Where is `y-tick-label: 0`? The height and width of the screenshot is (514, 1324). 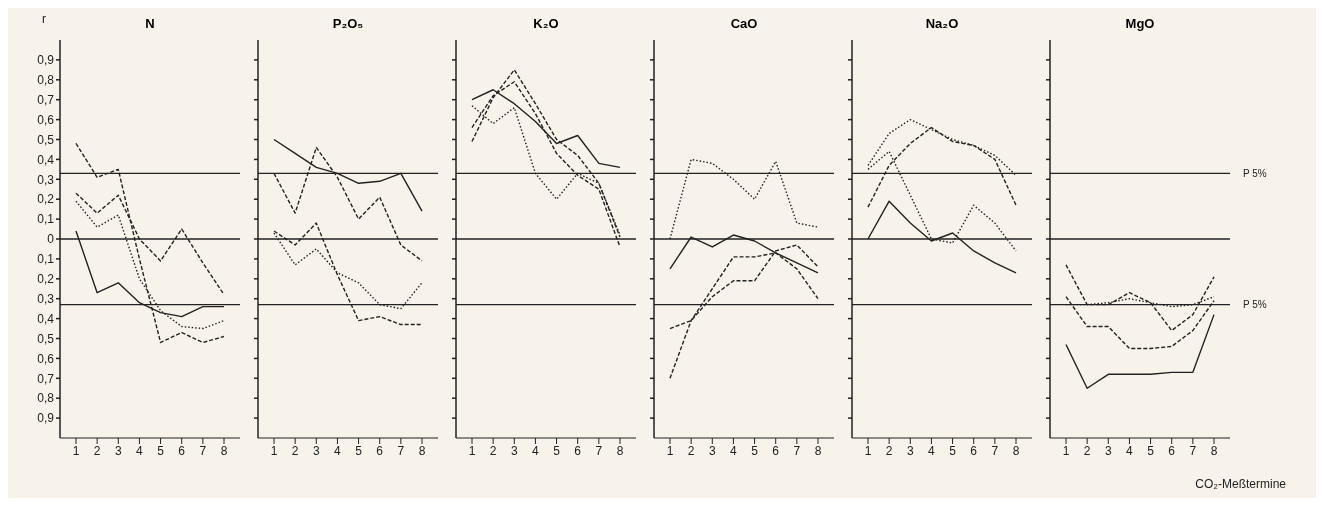 y-tick-label: 0 is located at coordinates (51, 239).